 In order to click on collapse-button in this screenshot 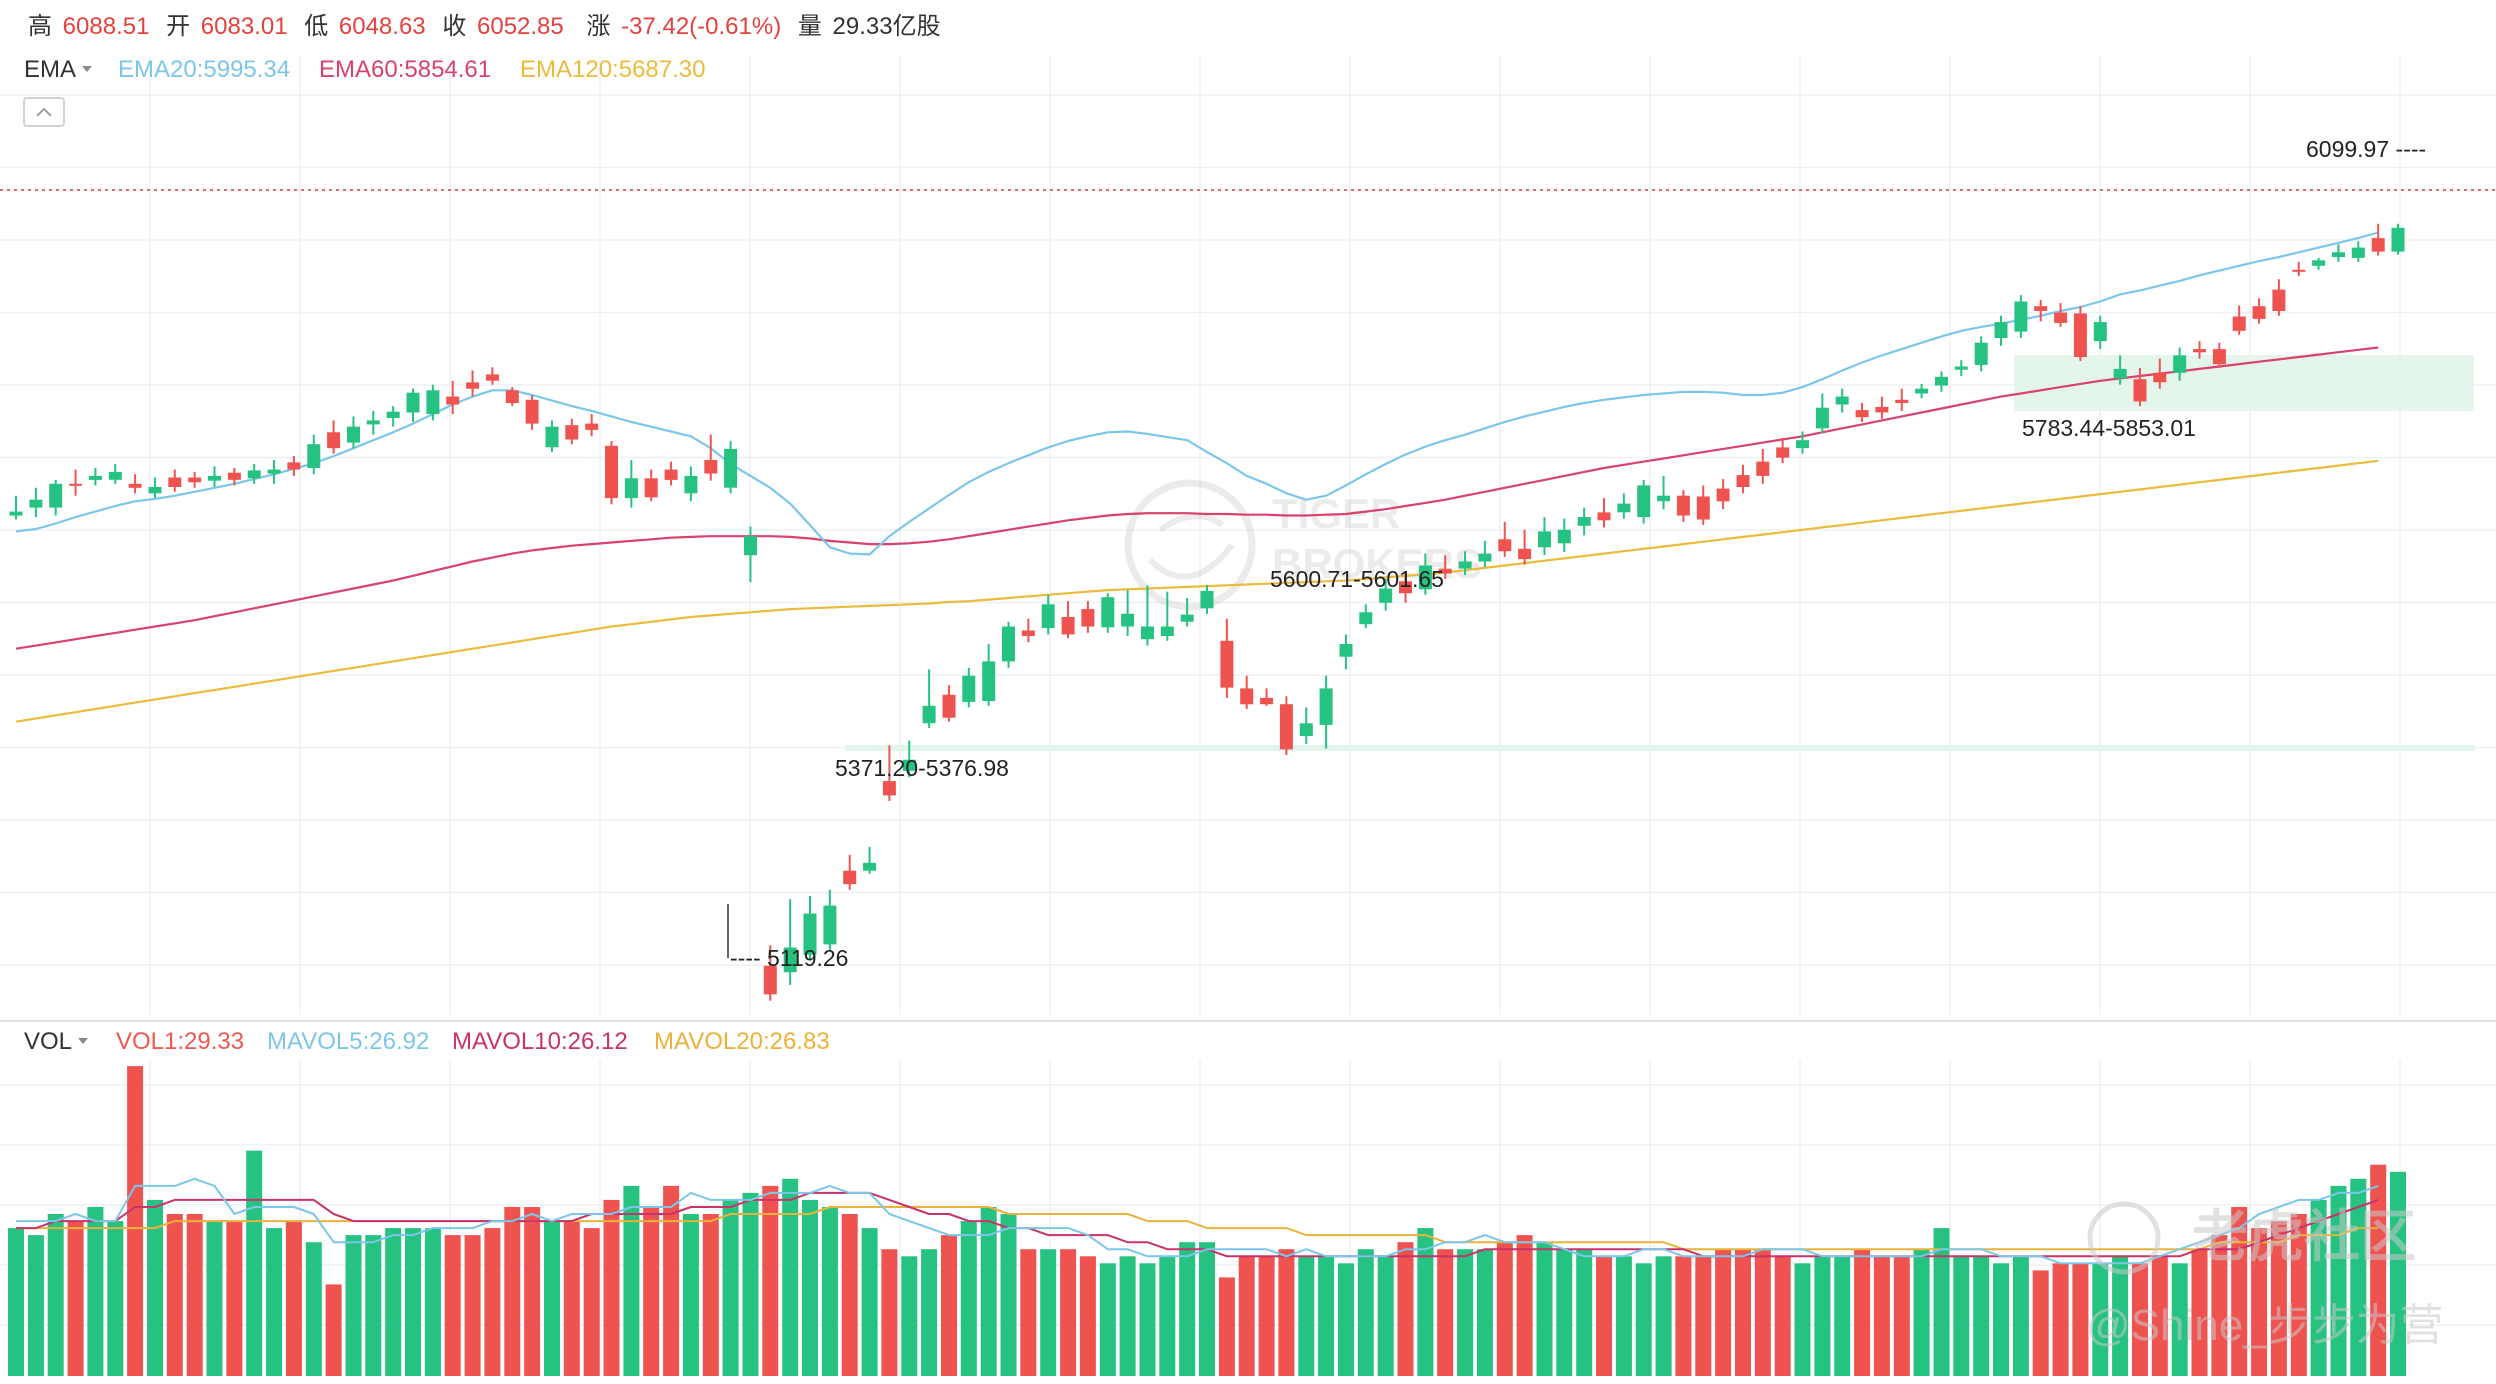, I will do `click(44, 112)`.